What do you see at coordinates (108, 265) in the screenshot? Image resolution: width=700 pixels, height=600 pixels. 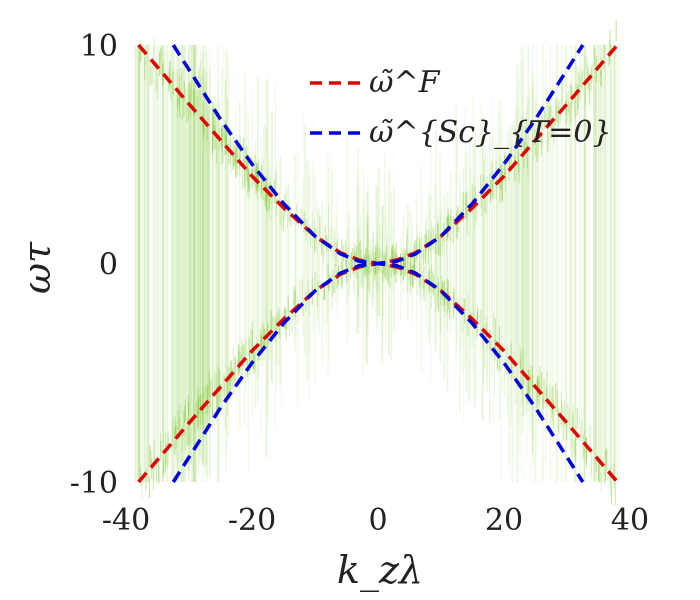 I see `y-tick-label: 0` at bounding box center [108, 265].